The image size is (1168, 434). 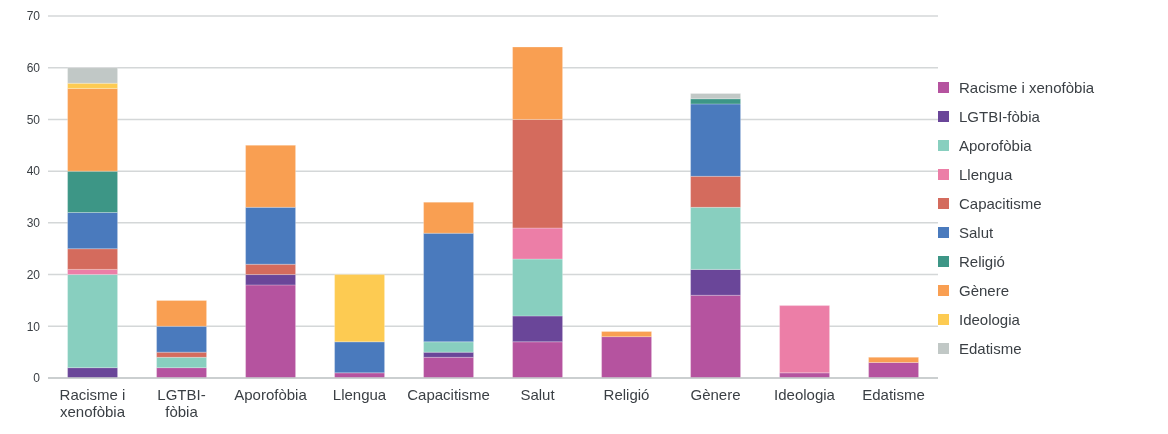 I want to click on legend-label: Religió, so click(x=982, y=261).